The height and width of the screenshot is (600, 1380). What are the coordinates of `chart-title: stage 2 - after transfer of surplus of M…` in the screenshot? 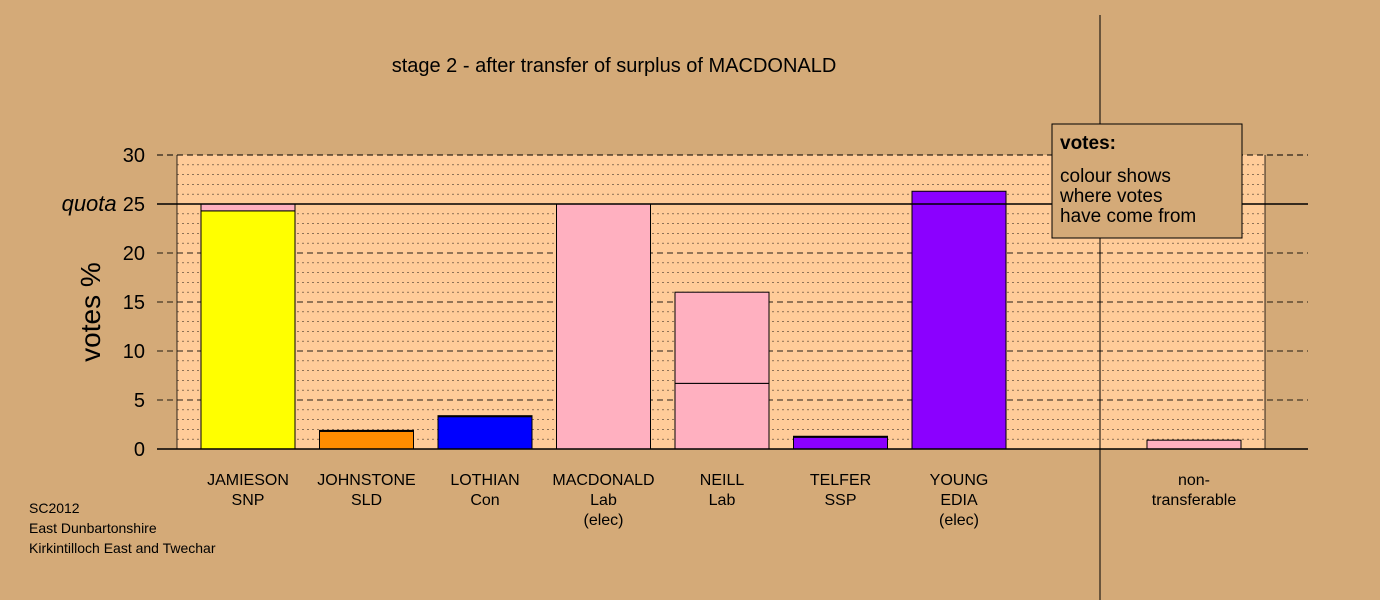 It's located at (614, 66).